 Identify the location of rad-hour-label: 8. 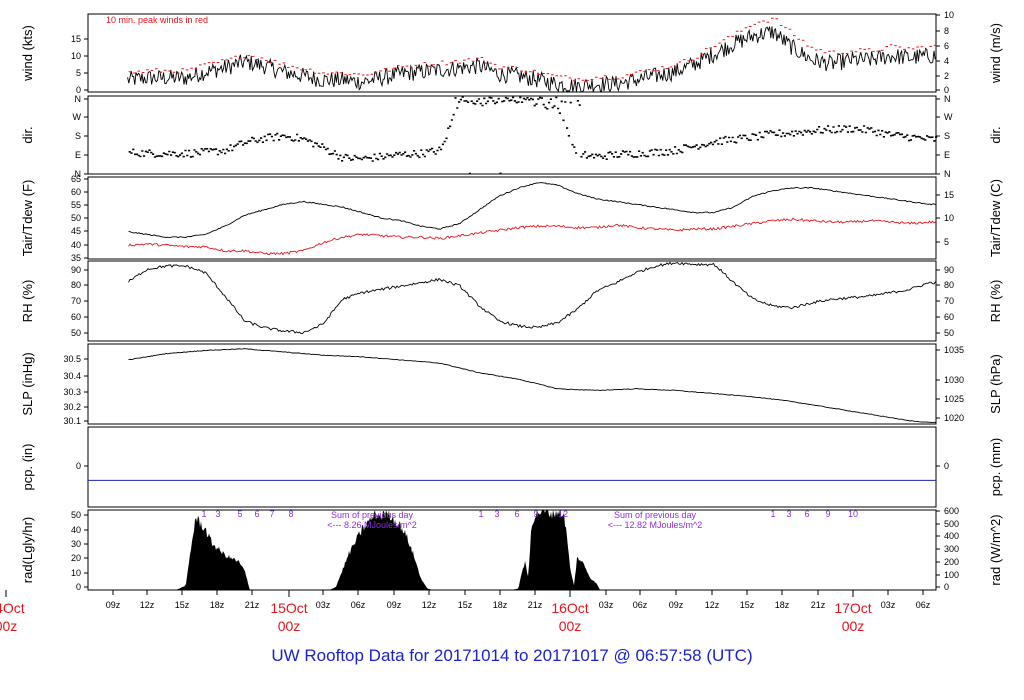
(290, 514).